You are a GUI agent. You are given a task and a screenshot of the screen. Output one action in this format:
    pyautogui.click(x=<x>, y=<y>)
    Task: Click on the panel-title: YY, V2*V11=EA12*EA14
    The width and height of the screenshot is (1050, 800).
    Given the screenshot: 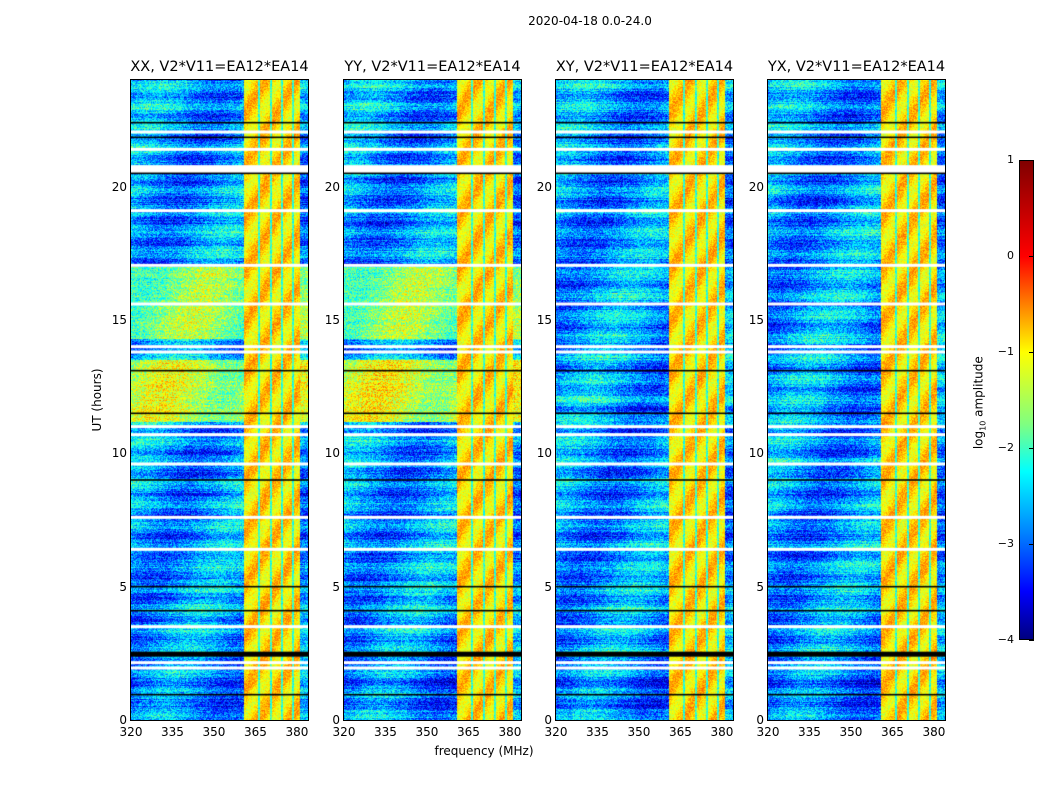 What is the action you would take?
    pyautogui.click(x=432, y=67)
    